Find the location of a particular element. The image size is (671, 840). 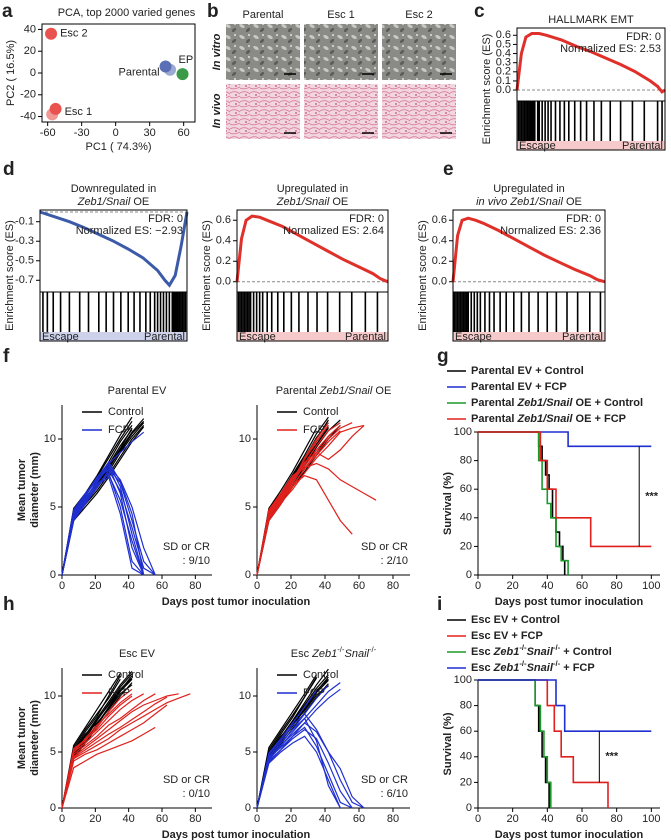

x-tick-label: 20 is located at coordinates (291, 586).